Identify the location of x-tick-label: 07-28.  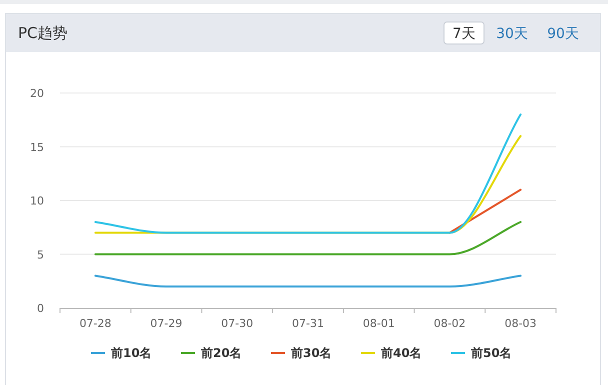
(95, 323).